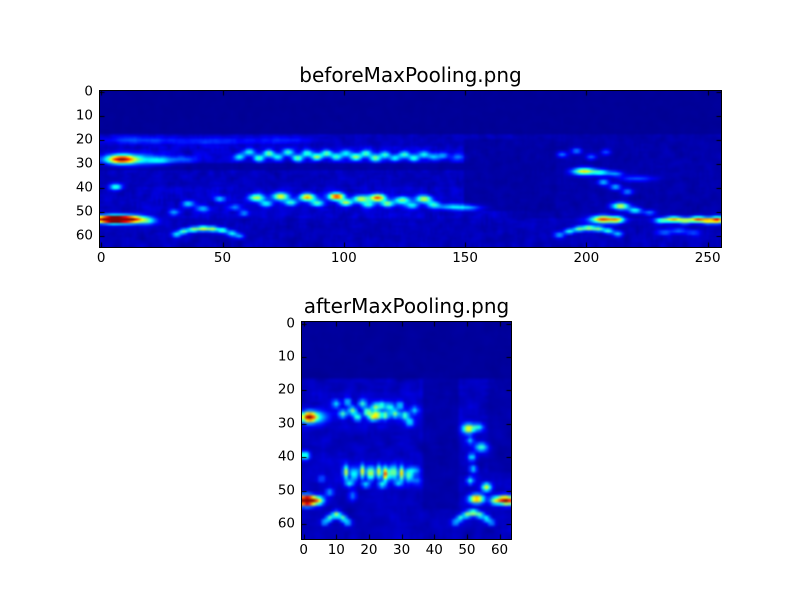 The image size is (800, 600). I want to click on x-tick-label: 100, so click(343, 258).